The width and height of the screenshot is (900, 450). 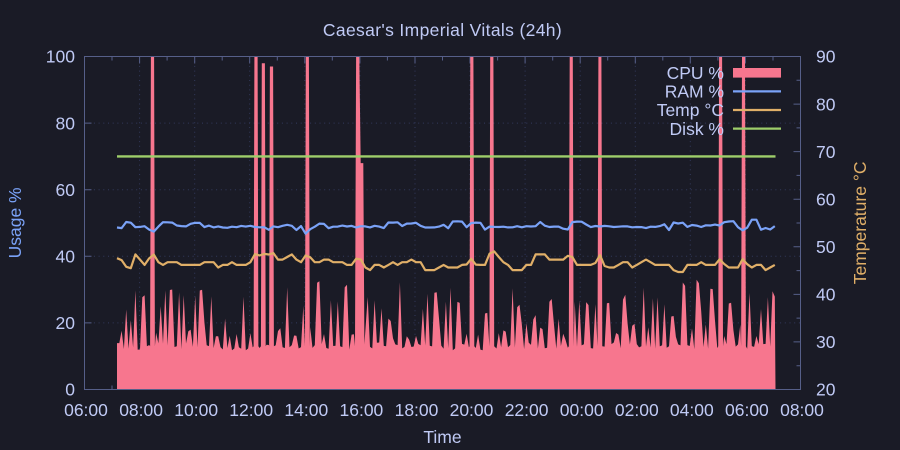 I want to click on svg-text: 30, so click(x=826, y=342).